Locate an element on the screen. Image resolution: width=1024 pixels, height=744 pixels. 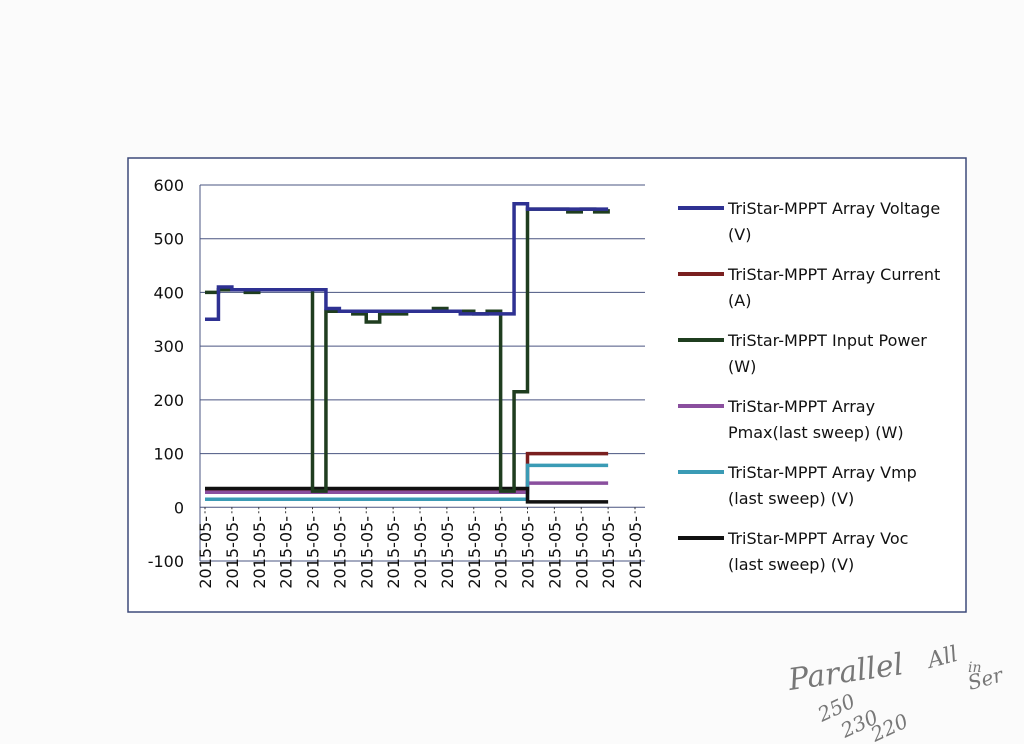
y-tick-label: 600 is located at coordinates (168, 185).